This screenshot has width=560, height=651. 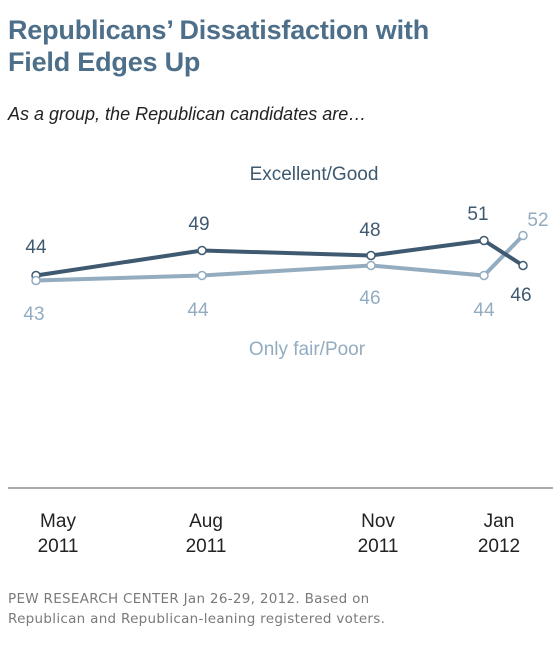 What do you see at coordinates (314, 174) in the screenshot?
I see `series-label-excellent-good: Excellent/Good` at bounding box center [314, 174].